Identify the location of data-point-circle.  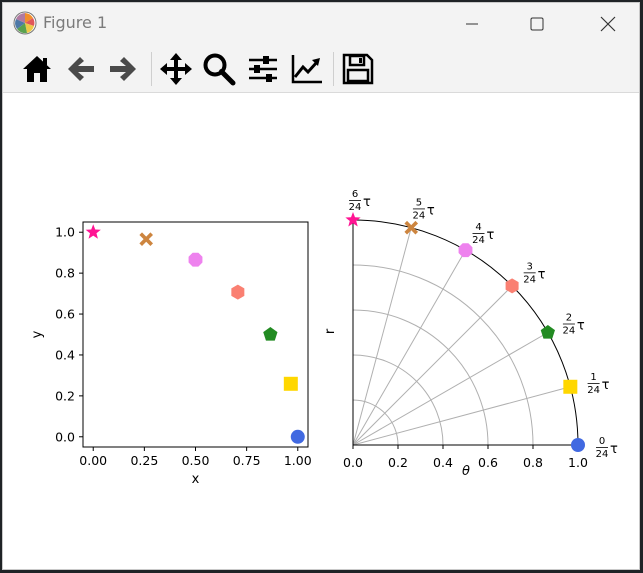
(297, 436).